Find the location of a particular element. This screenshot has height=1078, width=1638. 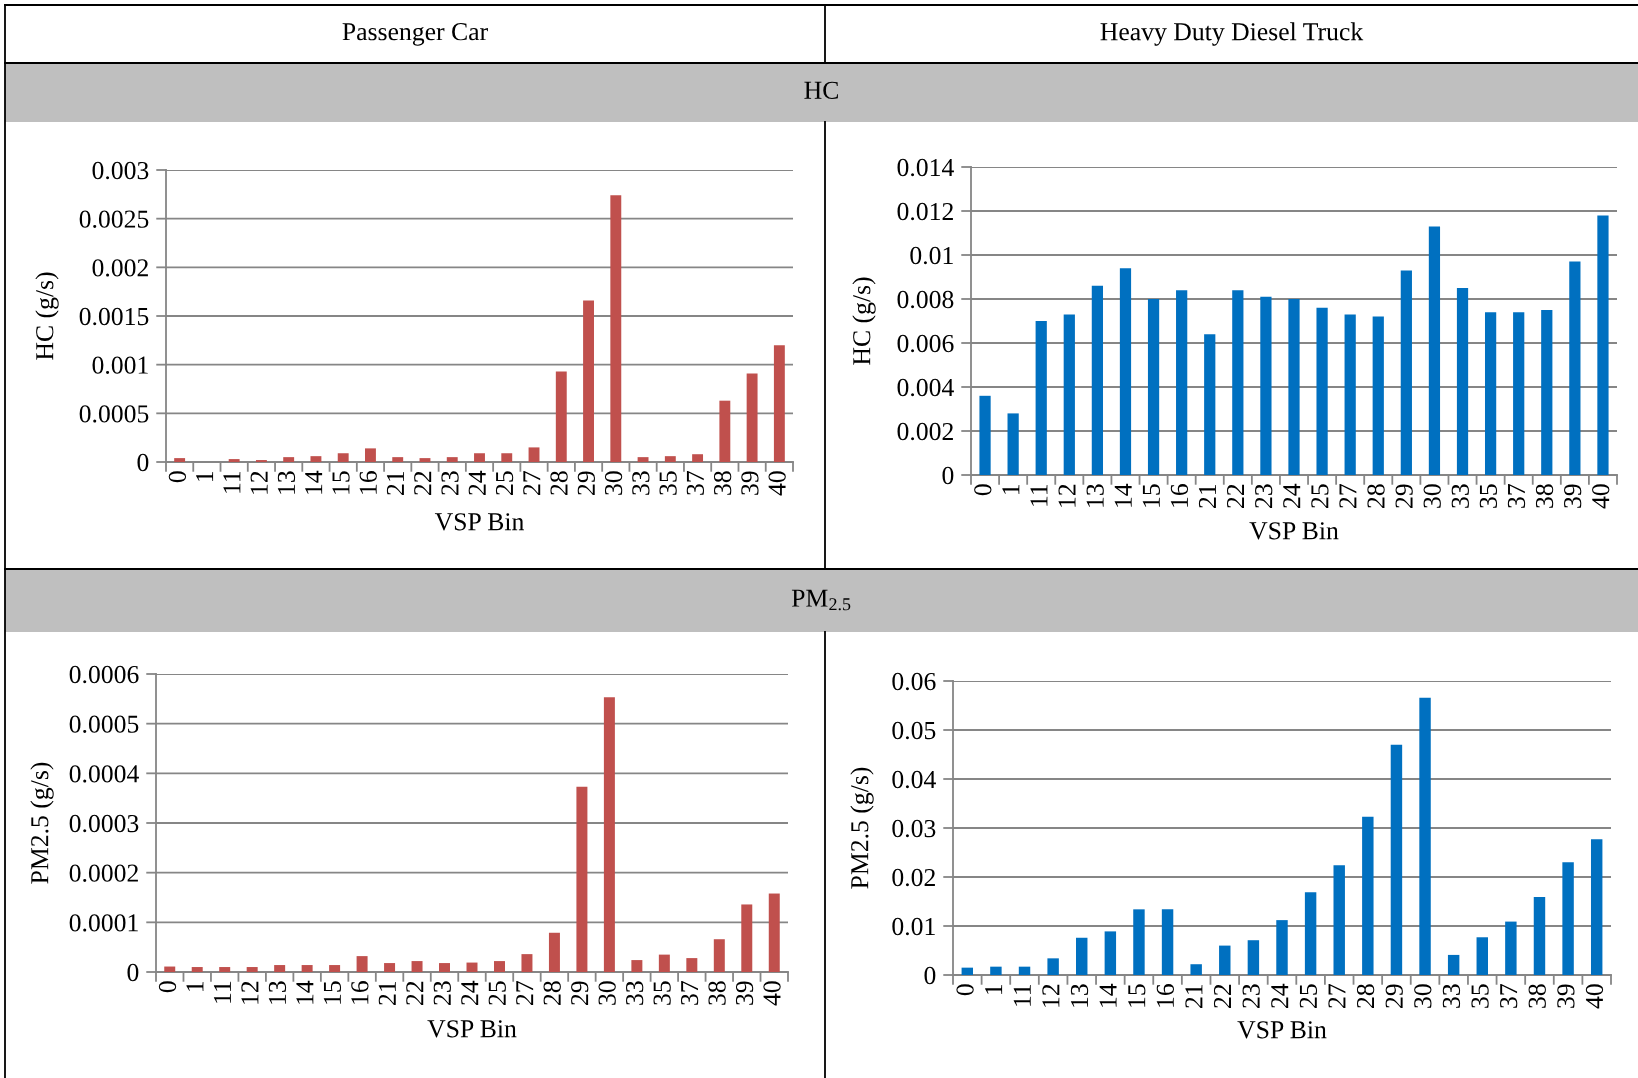

y-tick-label: 0.012 is located at coordinates (925, 211).